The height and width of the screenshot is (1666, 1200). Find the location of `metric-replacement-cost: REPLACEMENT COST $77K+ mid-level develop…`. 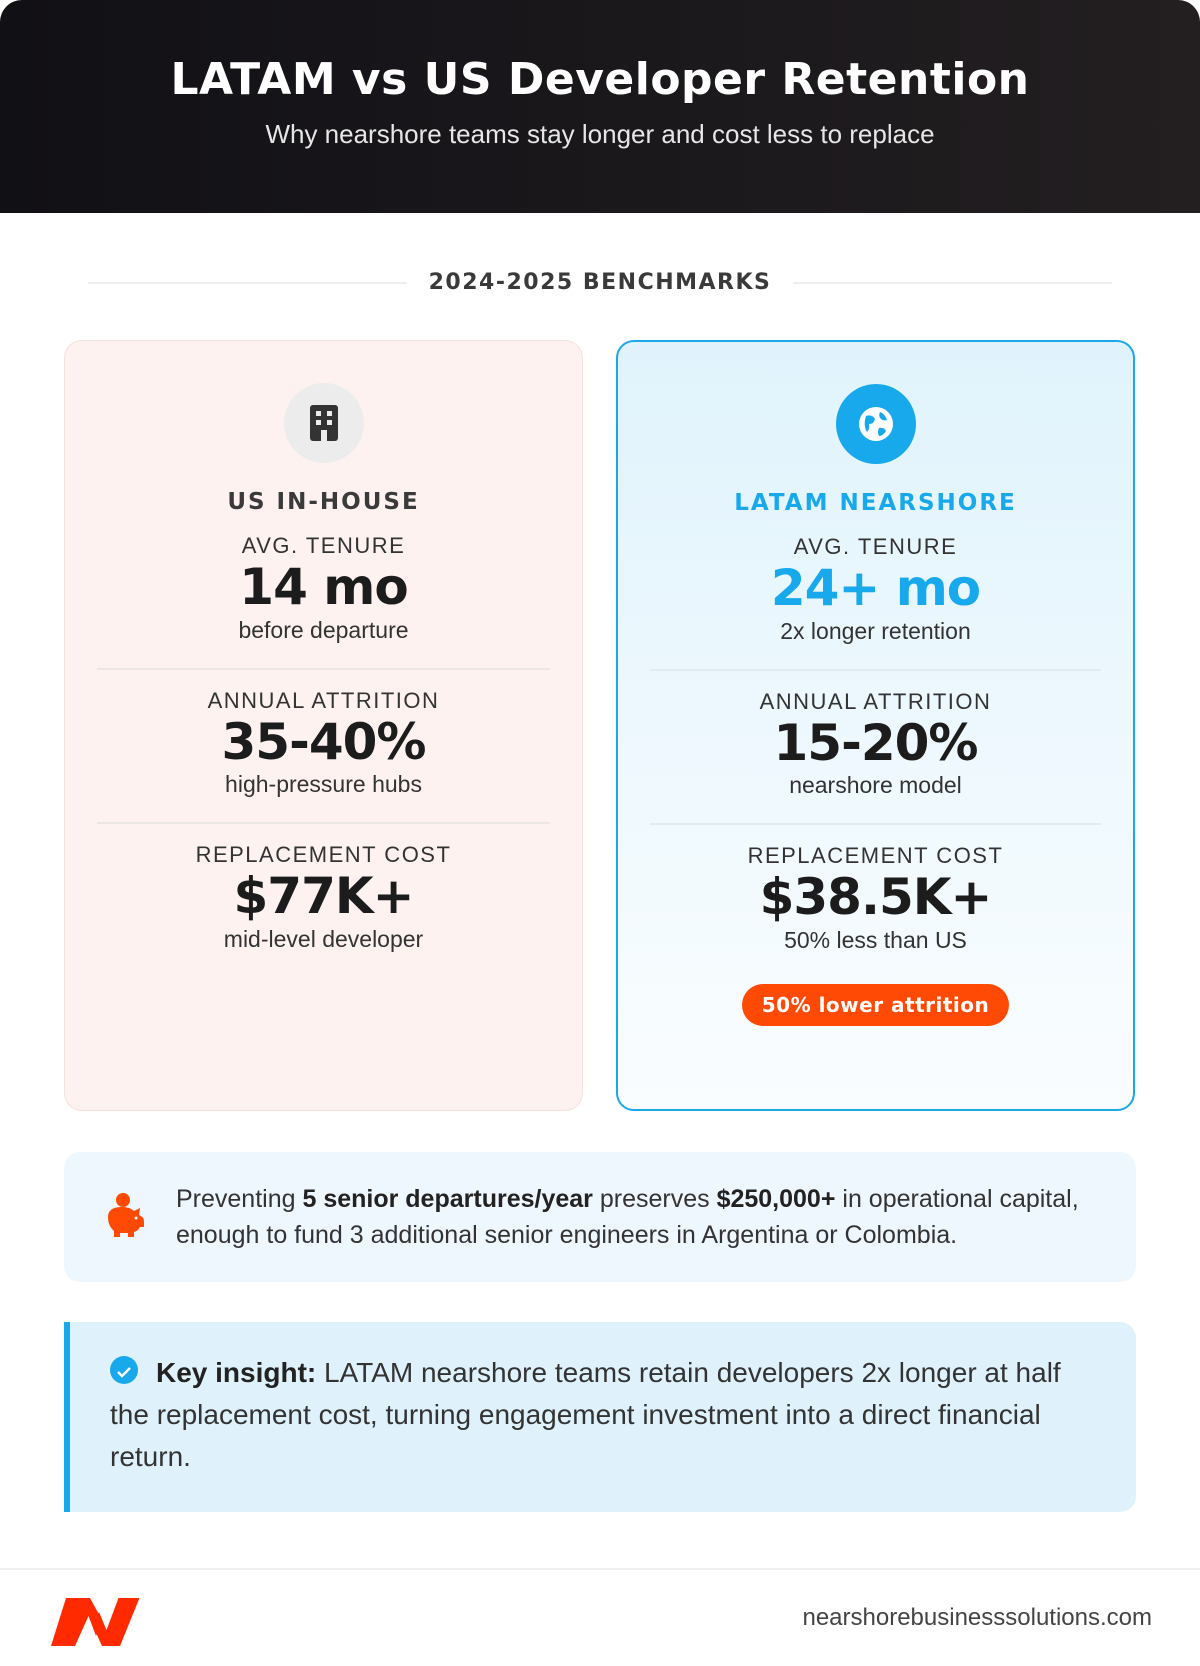

metric-replacement-cost: REPLACEMENT COST $77K+ mid-level develop… is located at coordinates (323, 900).